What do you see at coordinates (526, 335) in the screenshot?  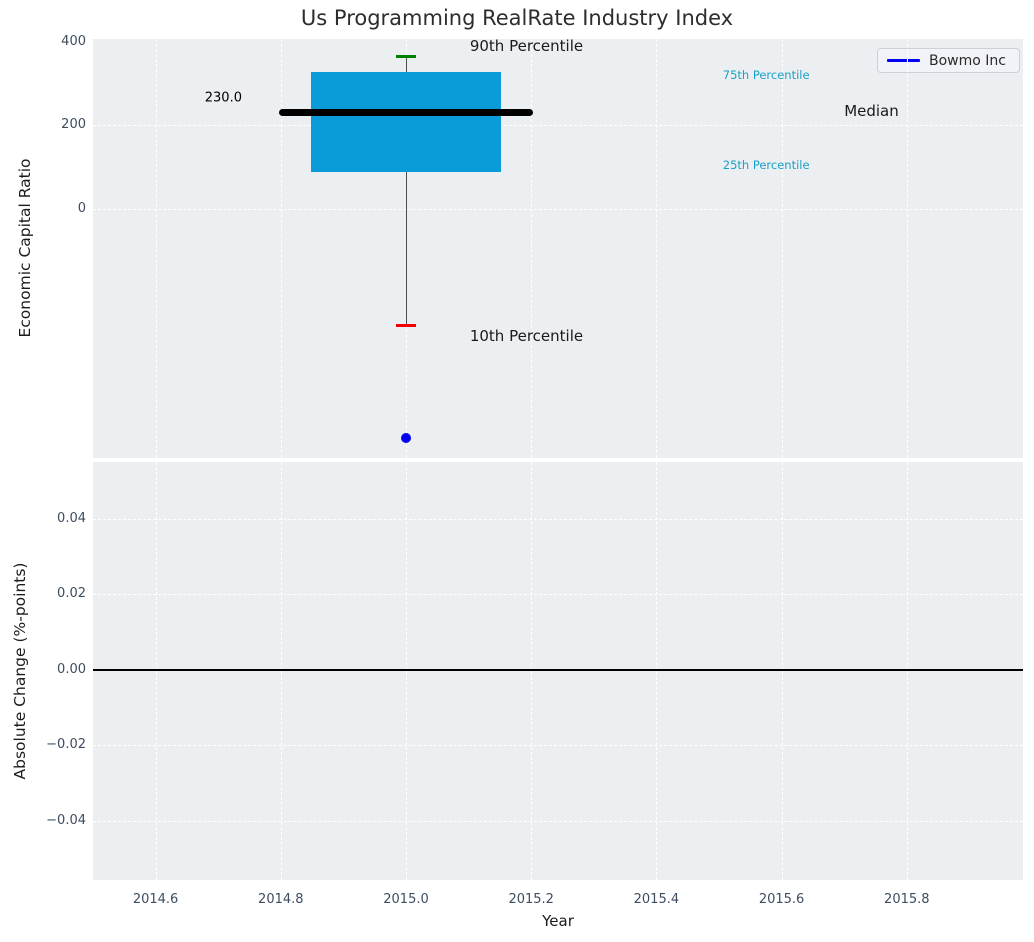 I see `annotation-10th-percentile: 10th Percentile` at bounding box center [526, 335].